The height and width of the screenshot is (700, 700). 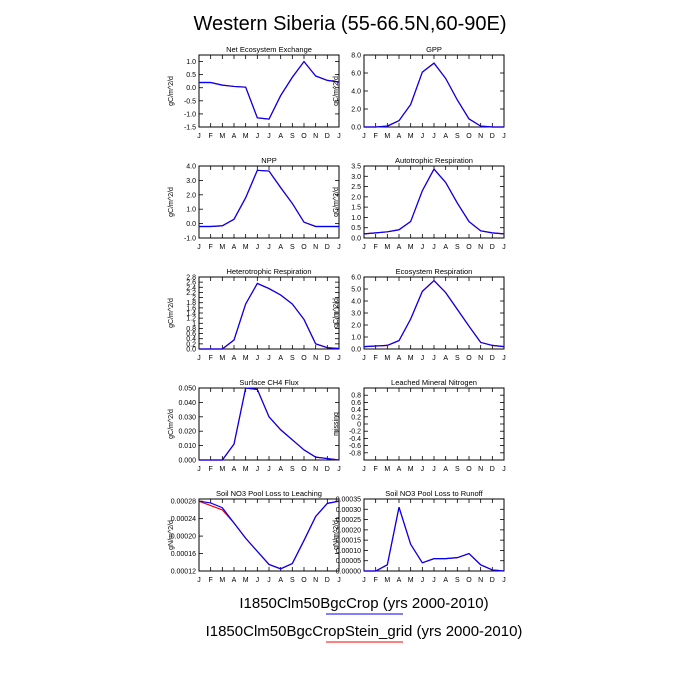 I want to click on y-tick-label: 0.00000, so click(x=348, y=572).